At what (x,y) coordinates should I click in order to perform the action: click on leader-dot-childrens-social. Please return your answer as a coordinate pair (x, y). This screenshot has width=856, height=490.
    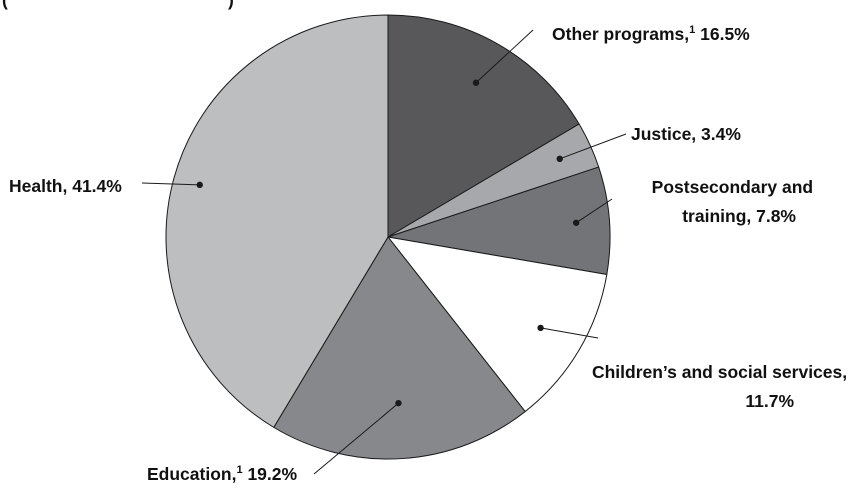
    Looking at the image, I should click on (540, 328).